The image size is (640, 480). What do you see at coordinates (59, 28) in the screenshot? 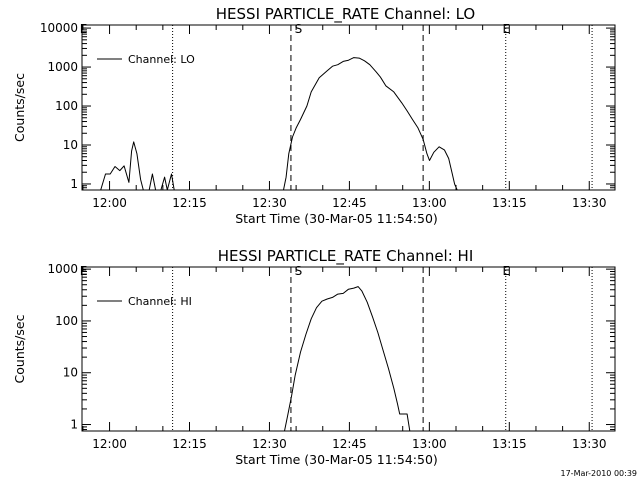
I see `y-tick-label: 10000` at bounding box center [59, 28].